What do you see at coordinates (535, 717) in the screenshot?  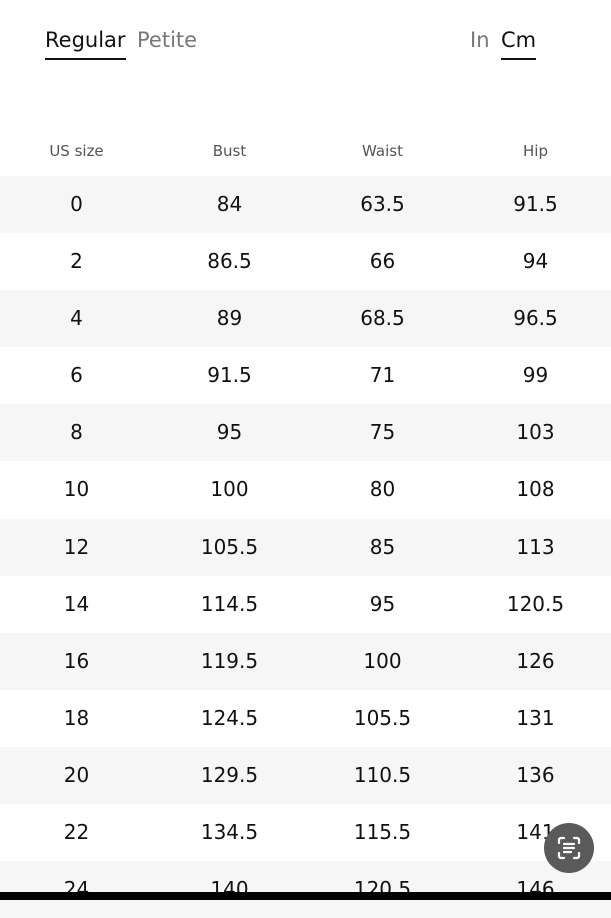 I see `table-cell: 131` at bounding box center [535, 717].